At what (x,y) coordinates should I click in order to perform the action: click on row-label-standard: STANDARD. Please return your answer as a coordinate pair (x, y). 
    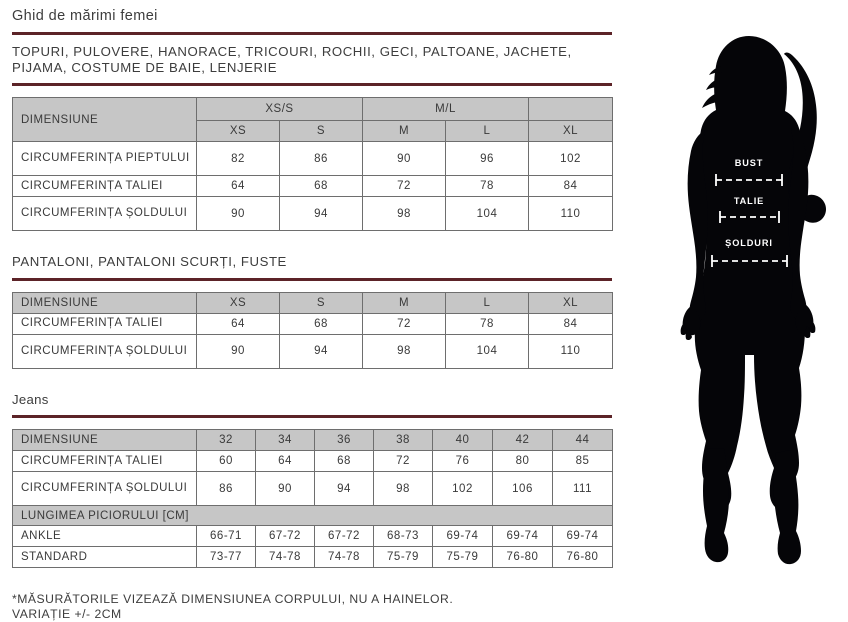
    Looking at the image, I should click on (104, 557).